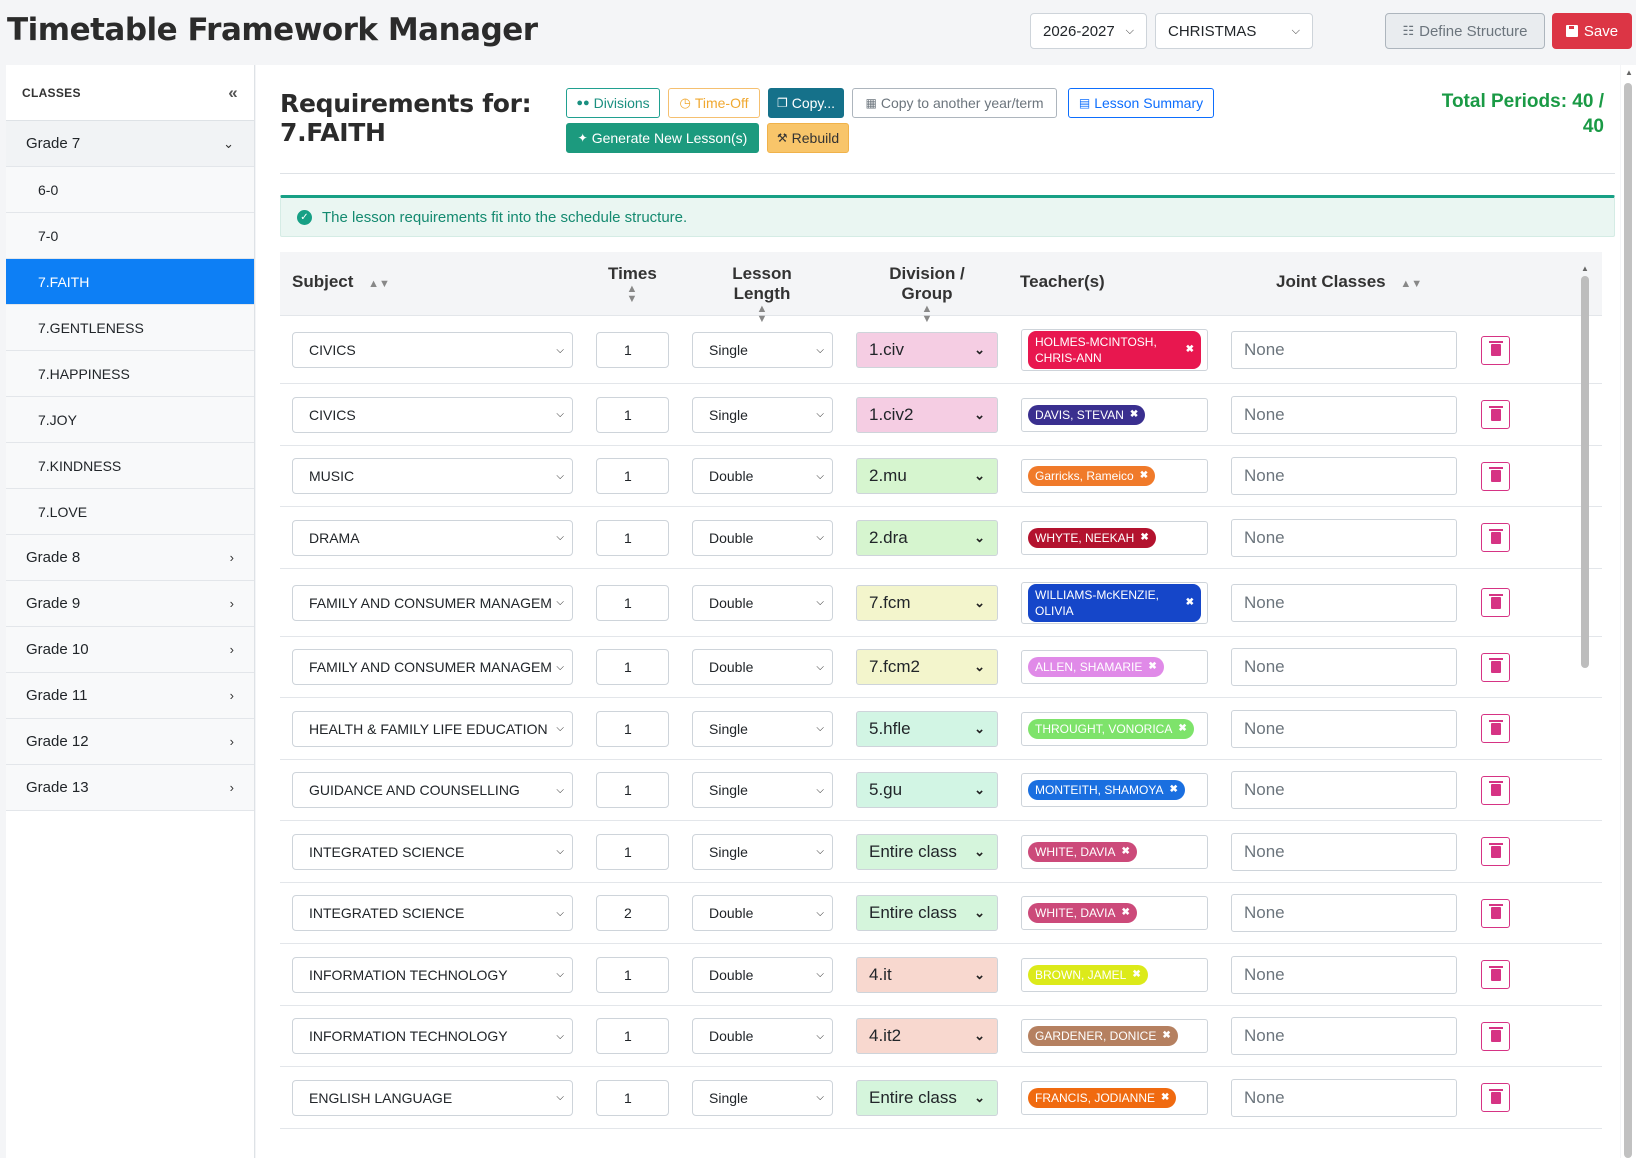 The height and width of the screenshot is (1158, 1636). I want to click on division-group-select: 2.dra ⌄, so click(927, 537).